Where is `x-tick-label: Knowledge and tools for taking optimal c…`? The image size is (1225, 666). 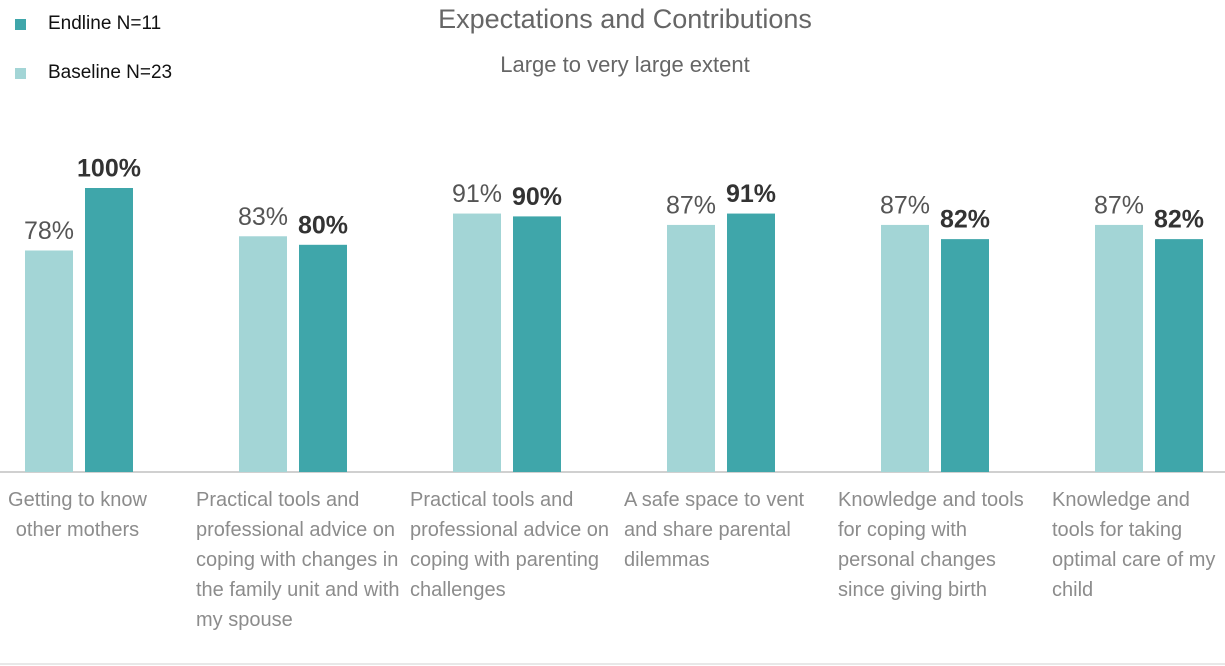 x-tick-label: Knowledge and tools for taking optimal c… is located at coordinates (1134, 545).